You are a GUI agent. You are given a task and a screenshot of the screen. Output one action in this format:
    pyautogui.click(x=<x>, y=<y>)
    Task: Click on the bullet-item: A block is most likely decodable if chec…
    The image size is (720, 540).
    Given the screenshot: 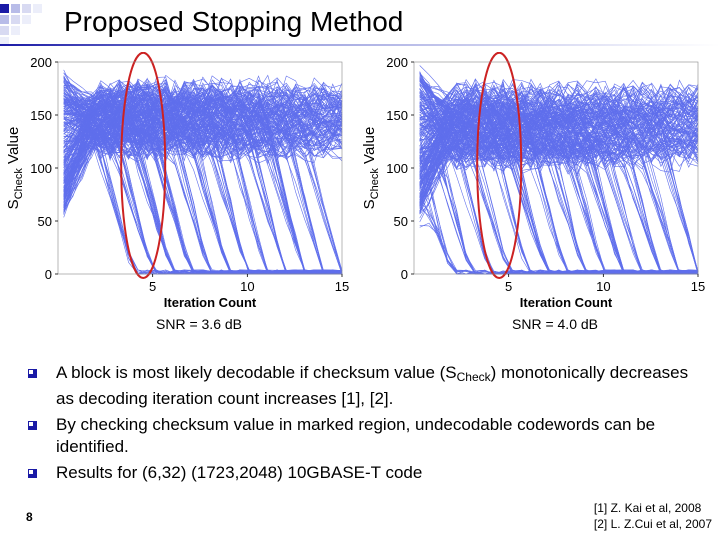 What is the action you would take?
    pyautogui.click(x=363, y=386)
    